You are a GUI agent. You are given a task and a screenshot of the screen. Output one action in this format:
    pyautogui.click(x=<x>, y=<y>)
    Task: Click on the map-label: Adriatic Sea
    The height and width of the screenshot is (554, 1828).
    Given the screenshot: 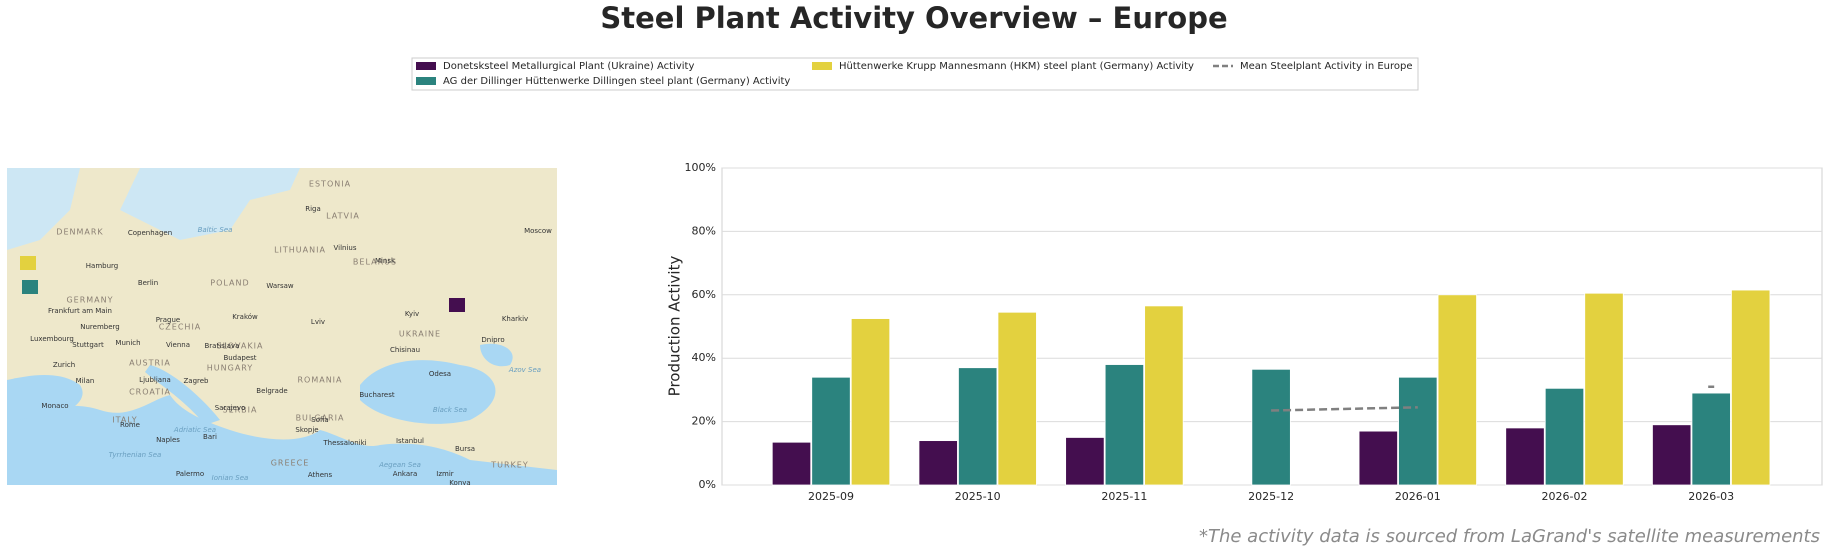 What is the action you would take?
    pyautogui.click(x=194, y=430)
    